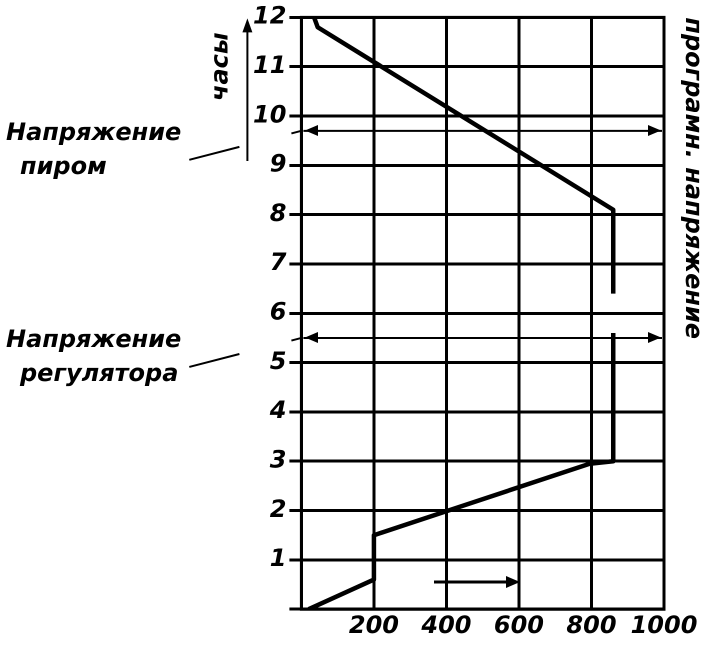 Image resolution: width=722 pixels, height=650 pixels. Describe the element at coordinates (269, 64) in the screenshot. I see `y-tick-label: 11` at that location.